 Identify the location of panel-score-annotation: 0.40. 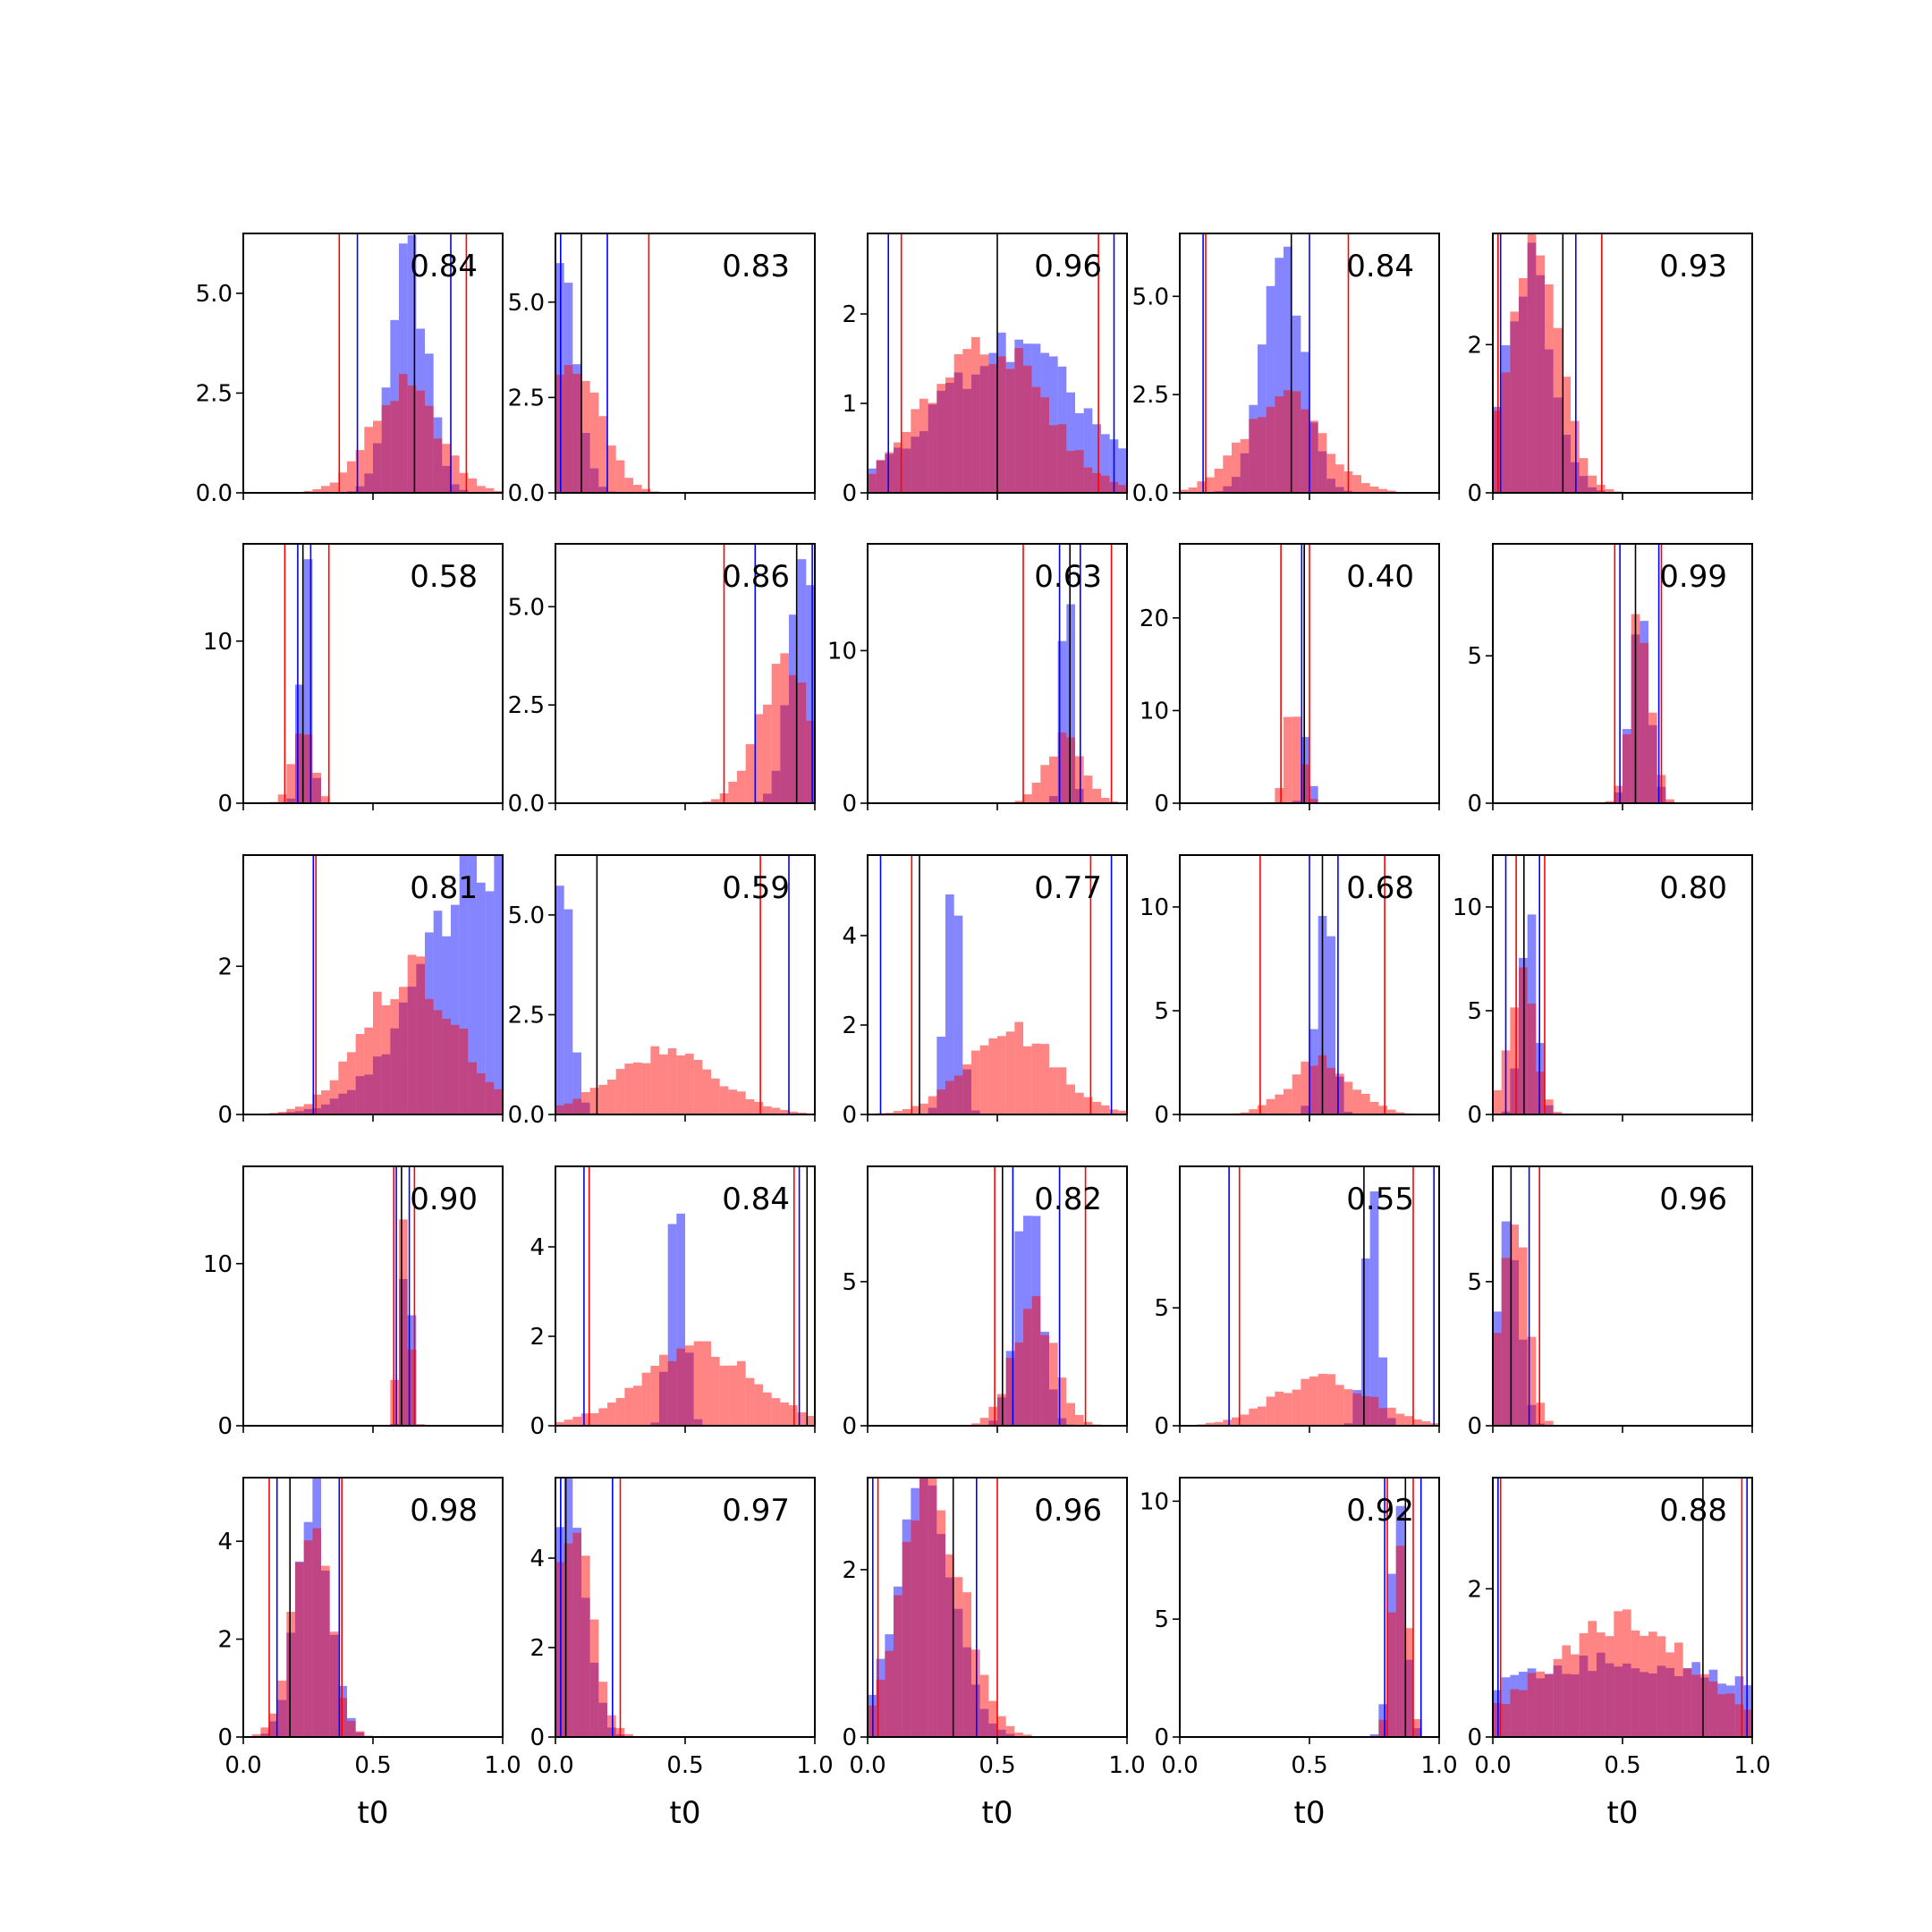
(1380, 577).